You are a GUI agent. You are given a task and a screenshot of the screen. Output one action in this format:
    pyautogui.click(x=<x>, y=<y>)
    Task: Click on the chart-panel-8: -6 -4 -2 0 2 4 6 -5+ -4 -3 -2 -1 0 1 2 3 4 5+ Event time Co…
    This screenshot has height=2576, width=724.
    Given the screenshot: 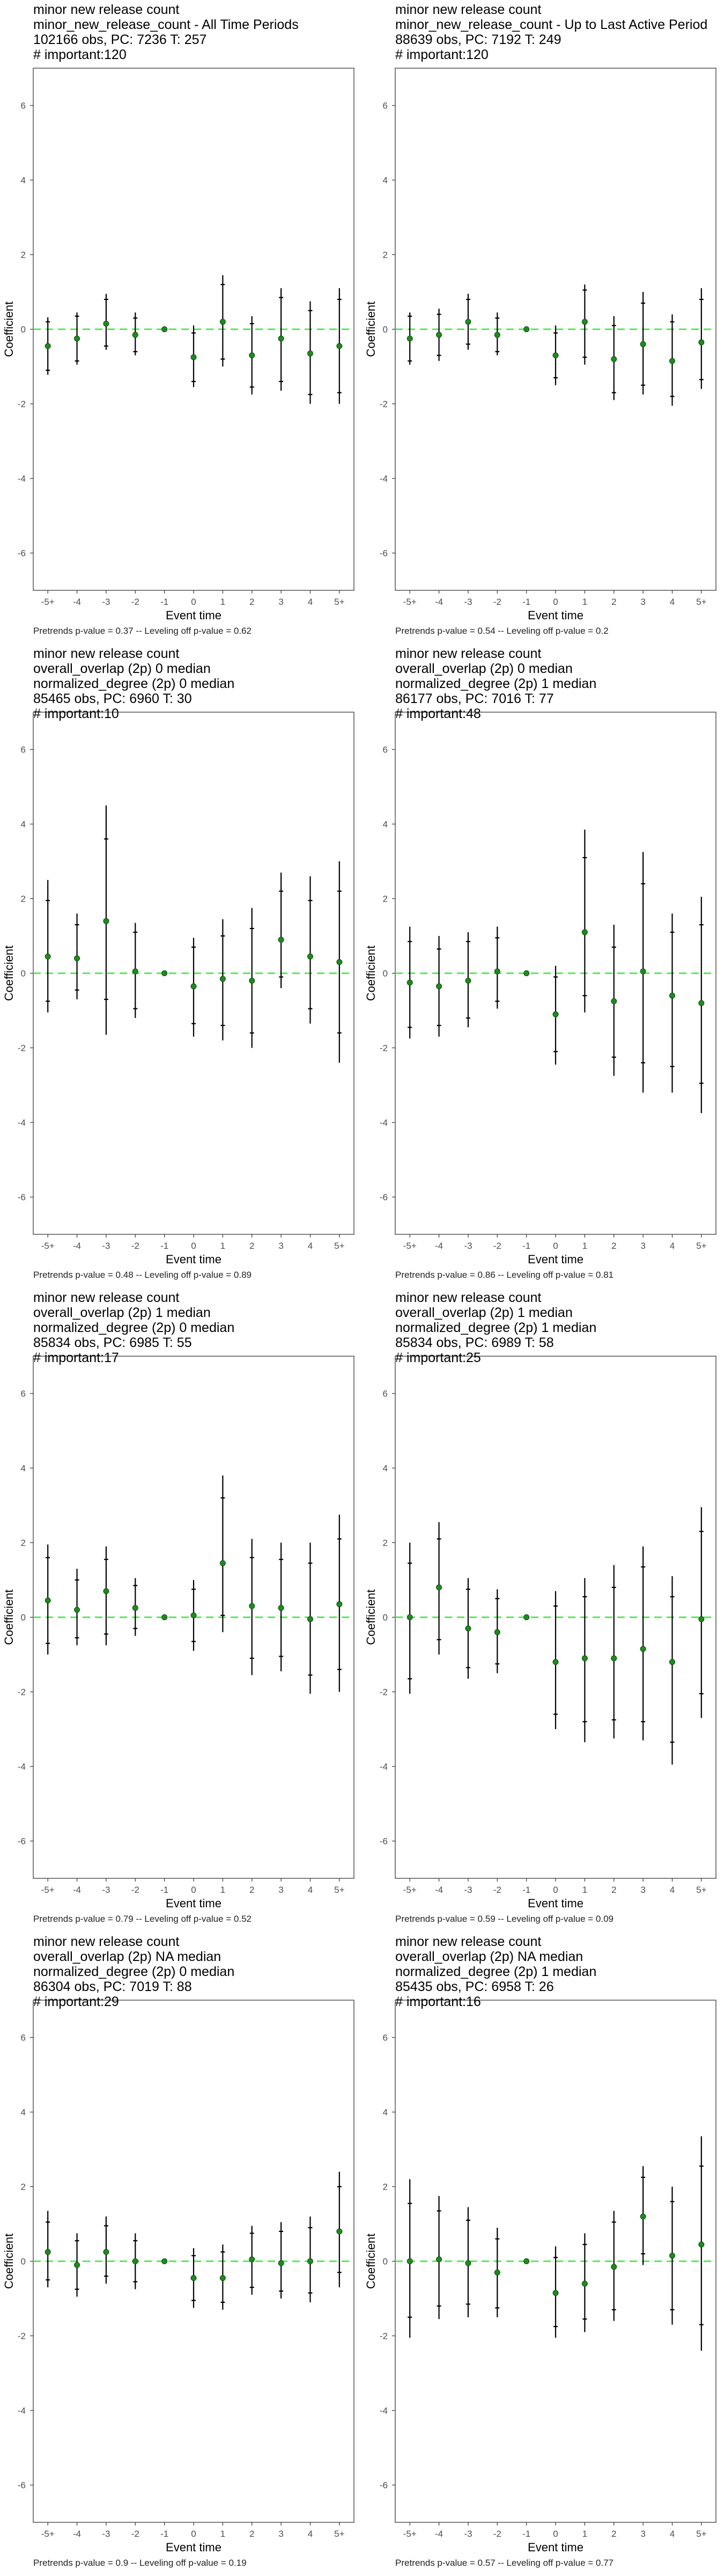 What is the action you would take?
    pyautogui.click(x=543, y=2254)
    